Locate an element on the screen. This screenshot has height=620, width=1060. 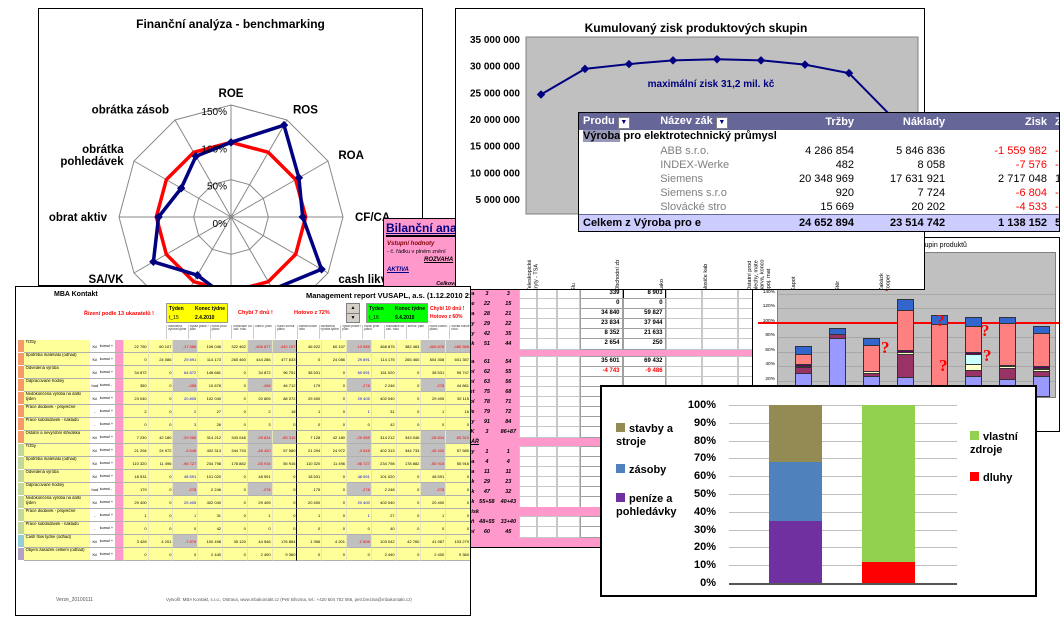
value-cell: 314 212 is located at coordinates (383, 437).